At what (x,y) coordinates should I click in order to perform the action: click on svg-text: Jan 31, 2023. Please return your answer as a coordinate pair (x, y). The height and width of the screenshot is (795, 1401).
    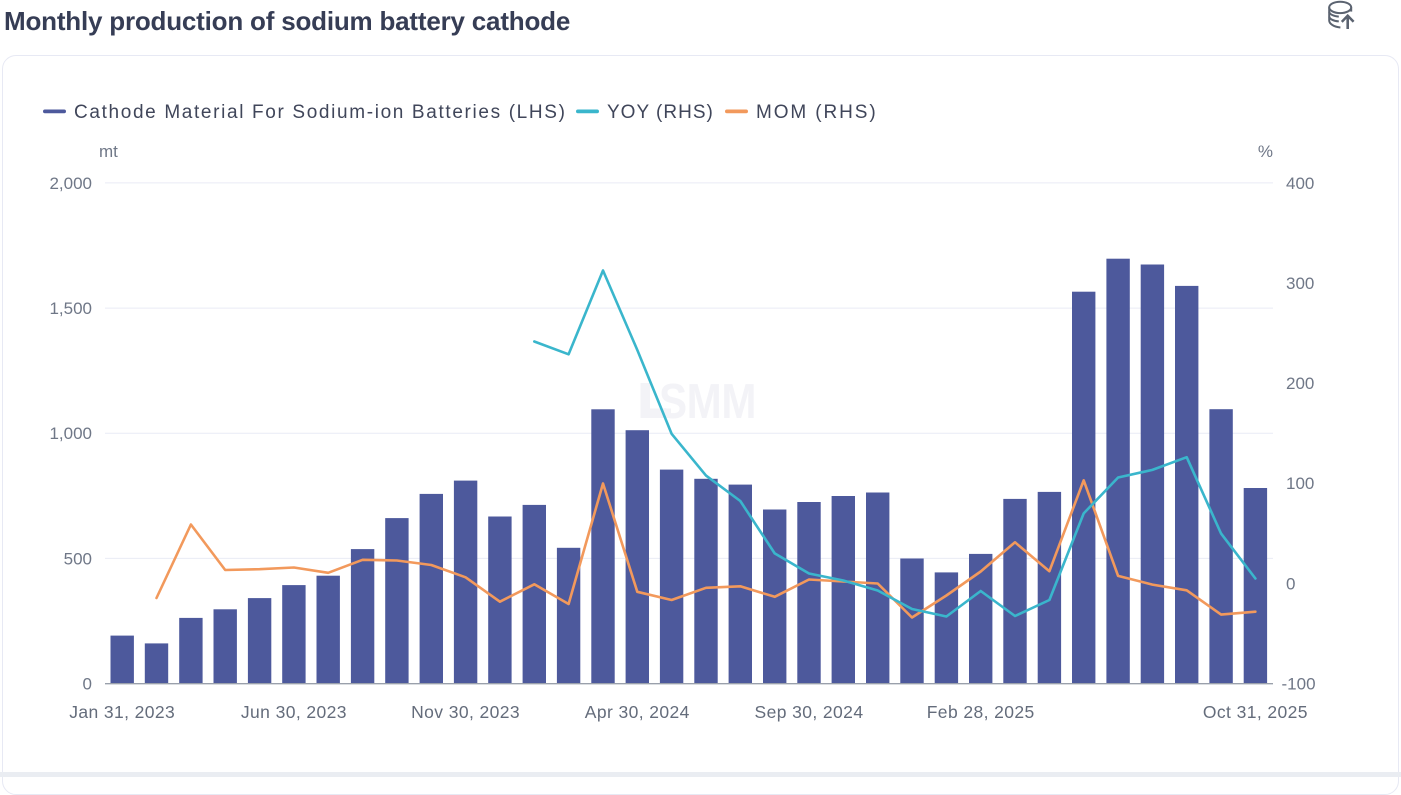
    Looking at the image, I should click on (122, 712).